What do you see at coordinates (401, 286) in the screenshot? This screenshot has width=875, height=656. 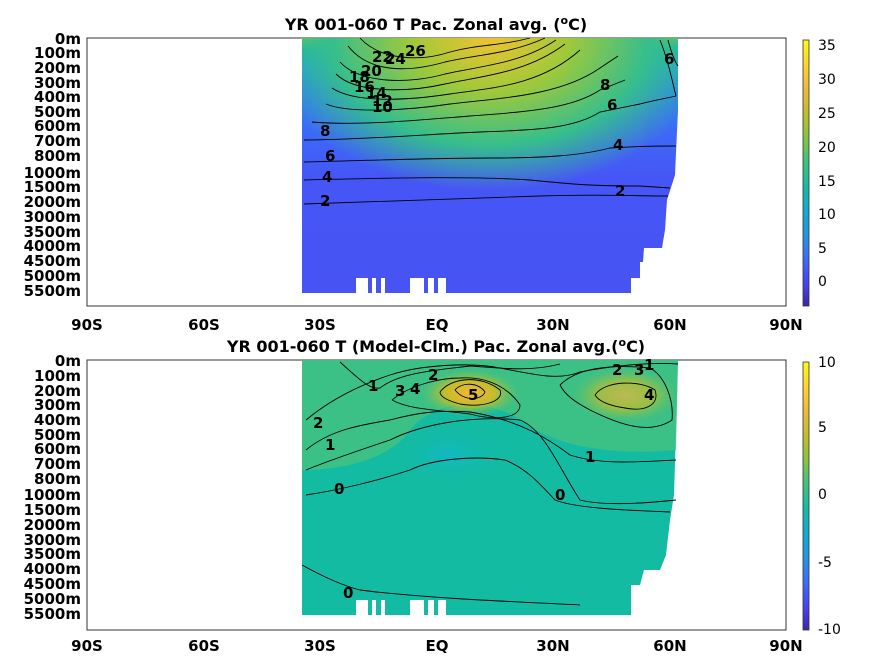 I see `bathymetry-gaps` at bounding box center [401, 286].